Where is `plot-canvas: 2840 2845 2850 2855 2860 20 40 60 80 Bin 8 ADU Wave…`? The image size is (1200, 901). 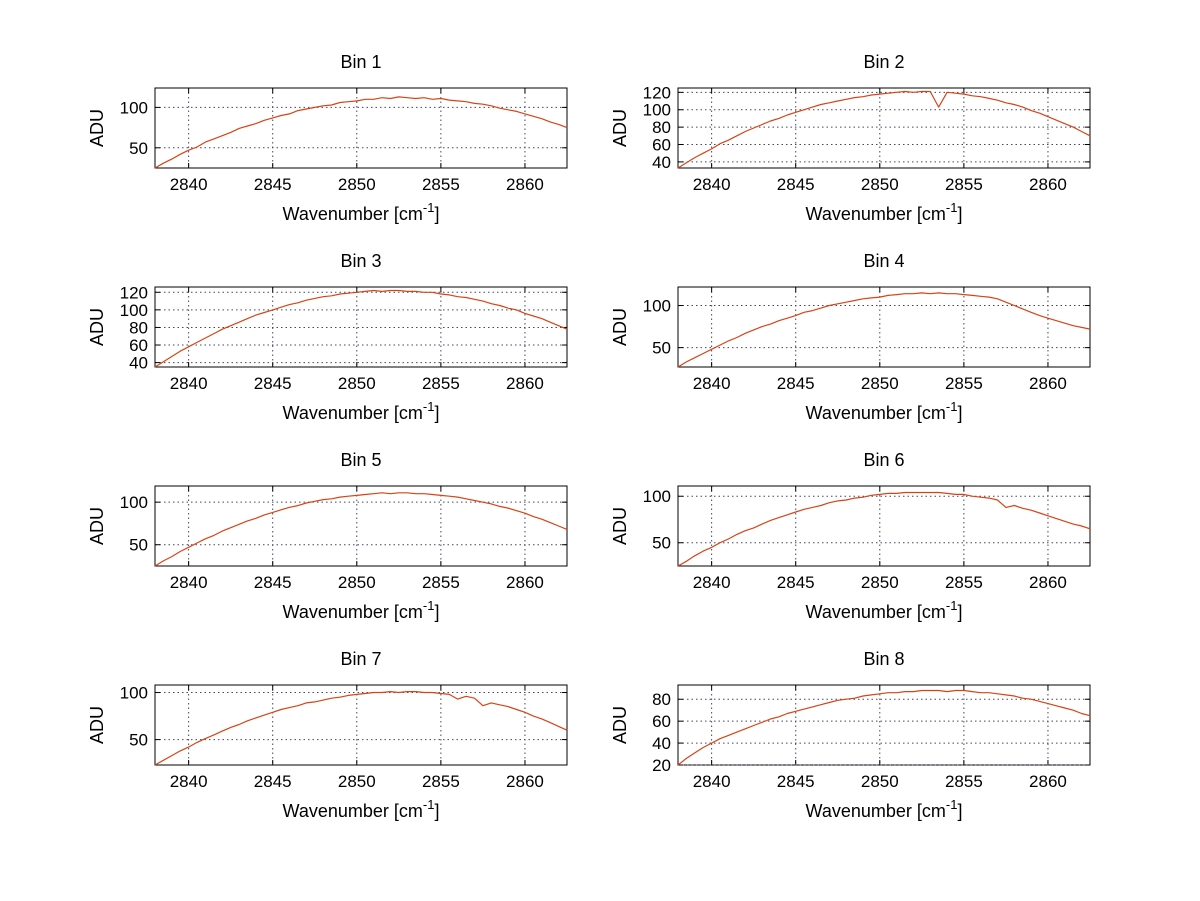
plot-canvas: 2840 2845 2850 2855 2860 20 40 60 80 Bin 8 ADU Wave… is located at coordinates (850, 735).